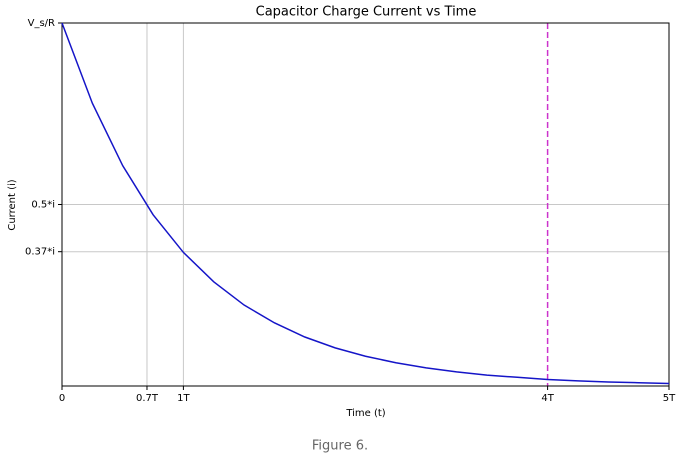 This screenshot has width=680, height=455. What do you see at coordinates (12, 204) in the screenshot?
I see `y-axis-label: Current (i)` at bounding box center [12, 204].